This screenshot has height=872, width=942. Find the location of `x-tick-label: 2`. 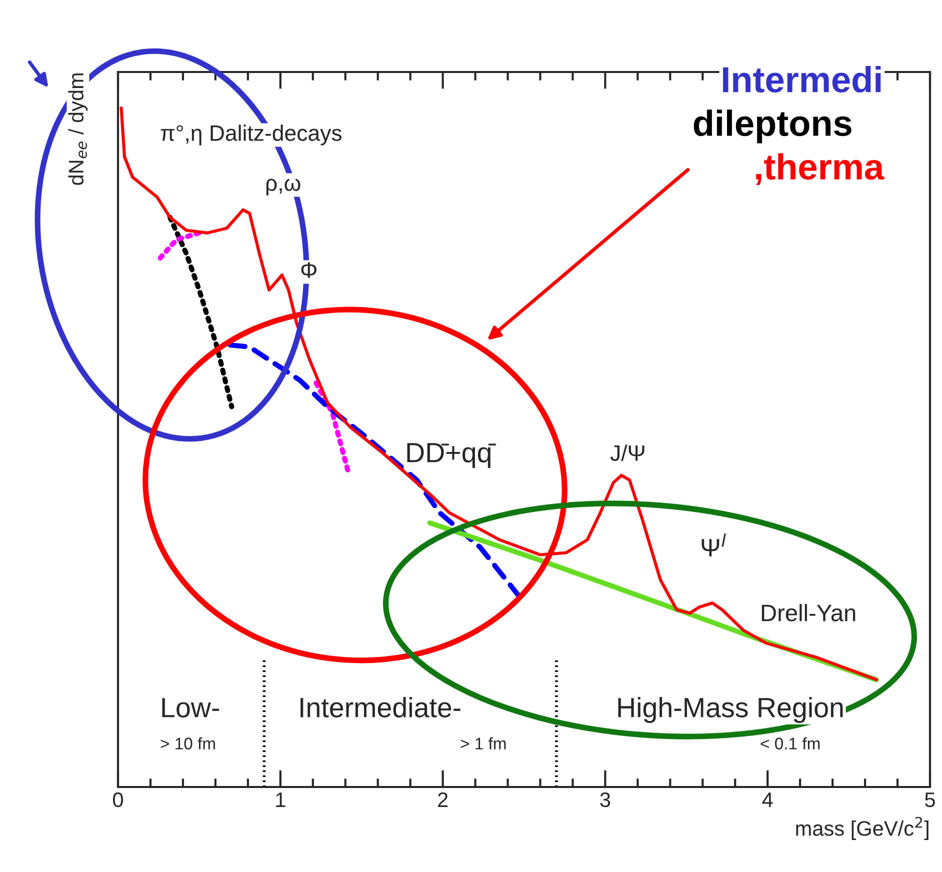

x-tick-label: 2 is located at coordinates (443, 799).